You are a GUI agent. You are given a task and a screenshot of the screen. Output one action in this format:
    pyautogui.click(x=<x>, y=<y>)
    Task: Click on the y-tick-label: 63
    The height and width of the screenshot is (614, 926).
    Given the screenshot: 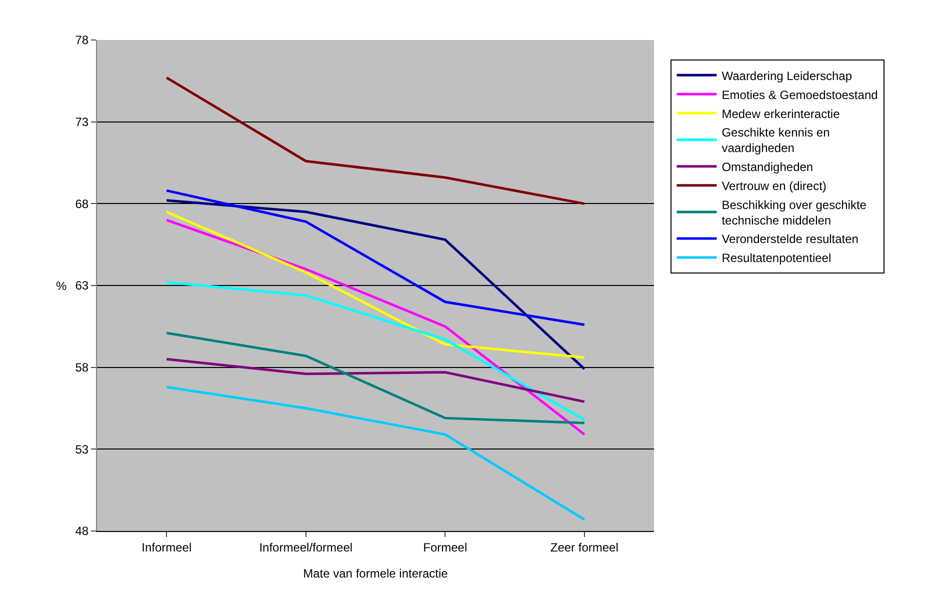 What is the action you would take?
    pyautogui.click(x=82, y=285)
    